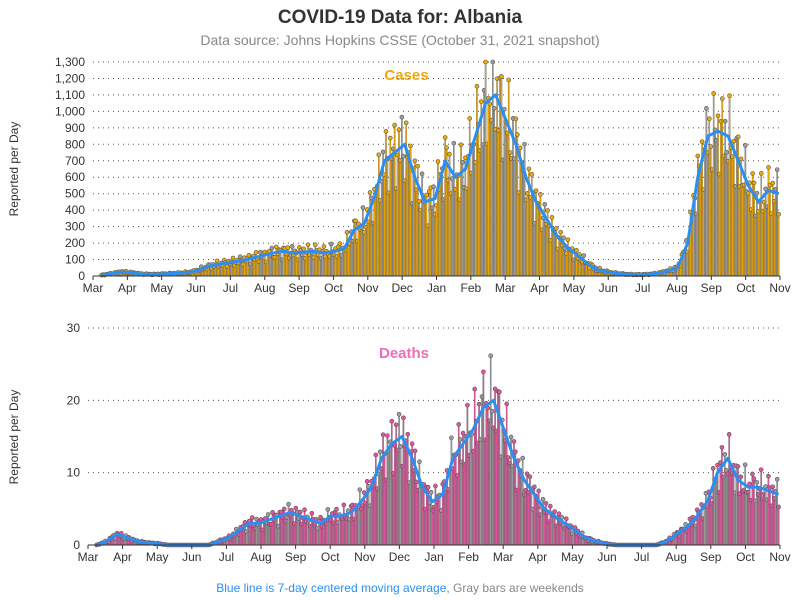  Describe the element at coordinates (75, 194) in the screenshot. I see `cases-ytick-label: 500` at that location.